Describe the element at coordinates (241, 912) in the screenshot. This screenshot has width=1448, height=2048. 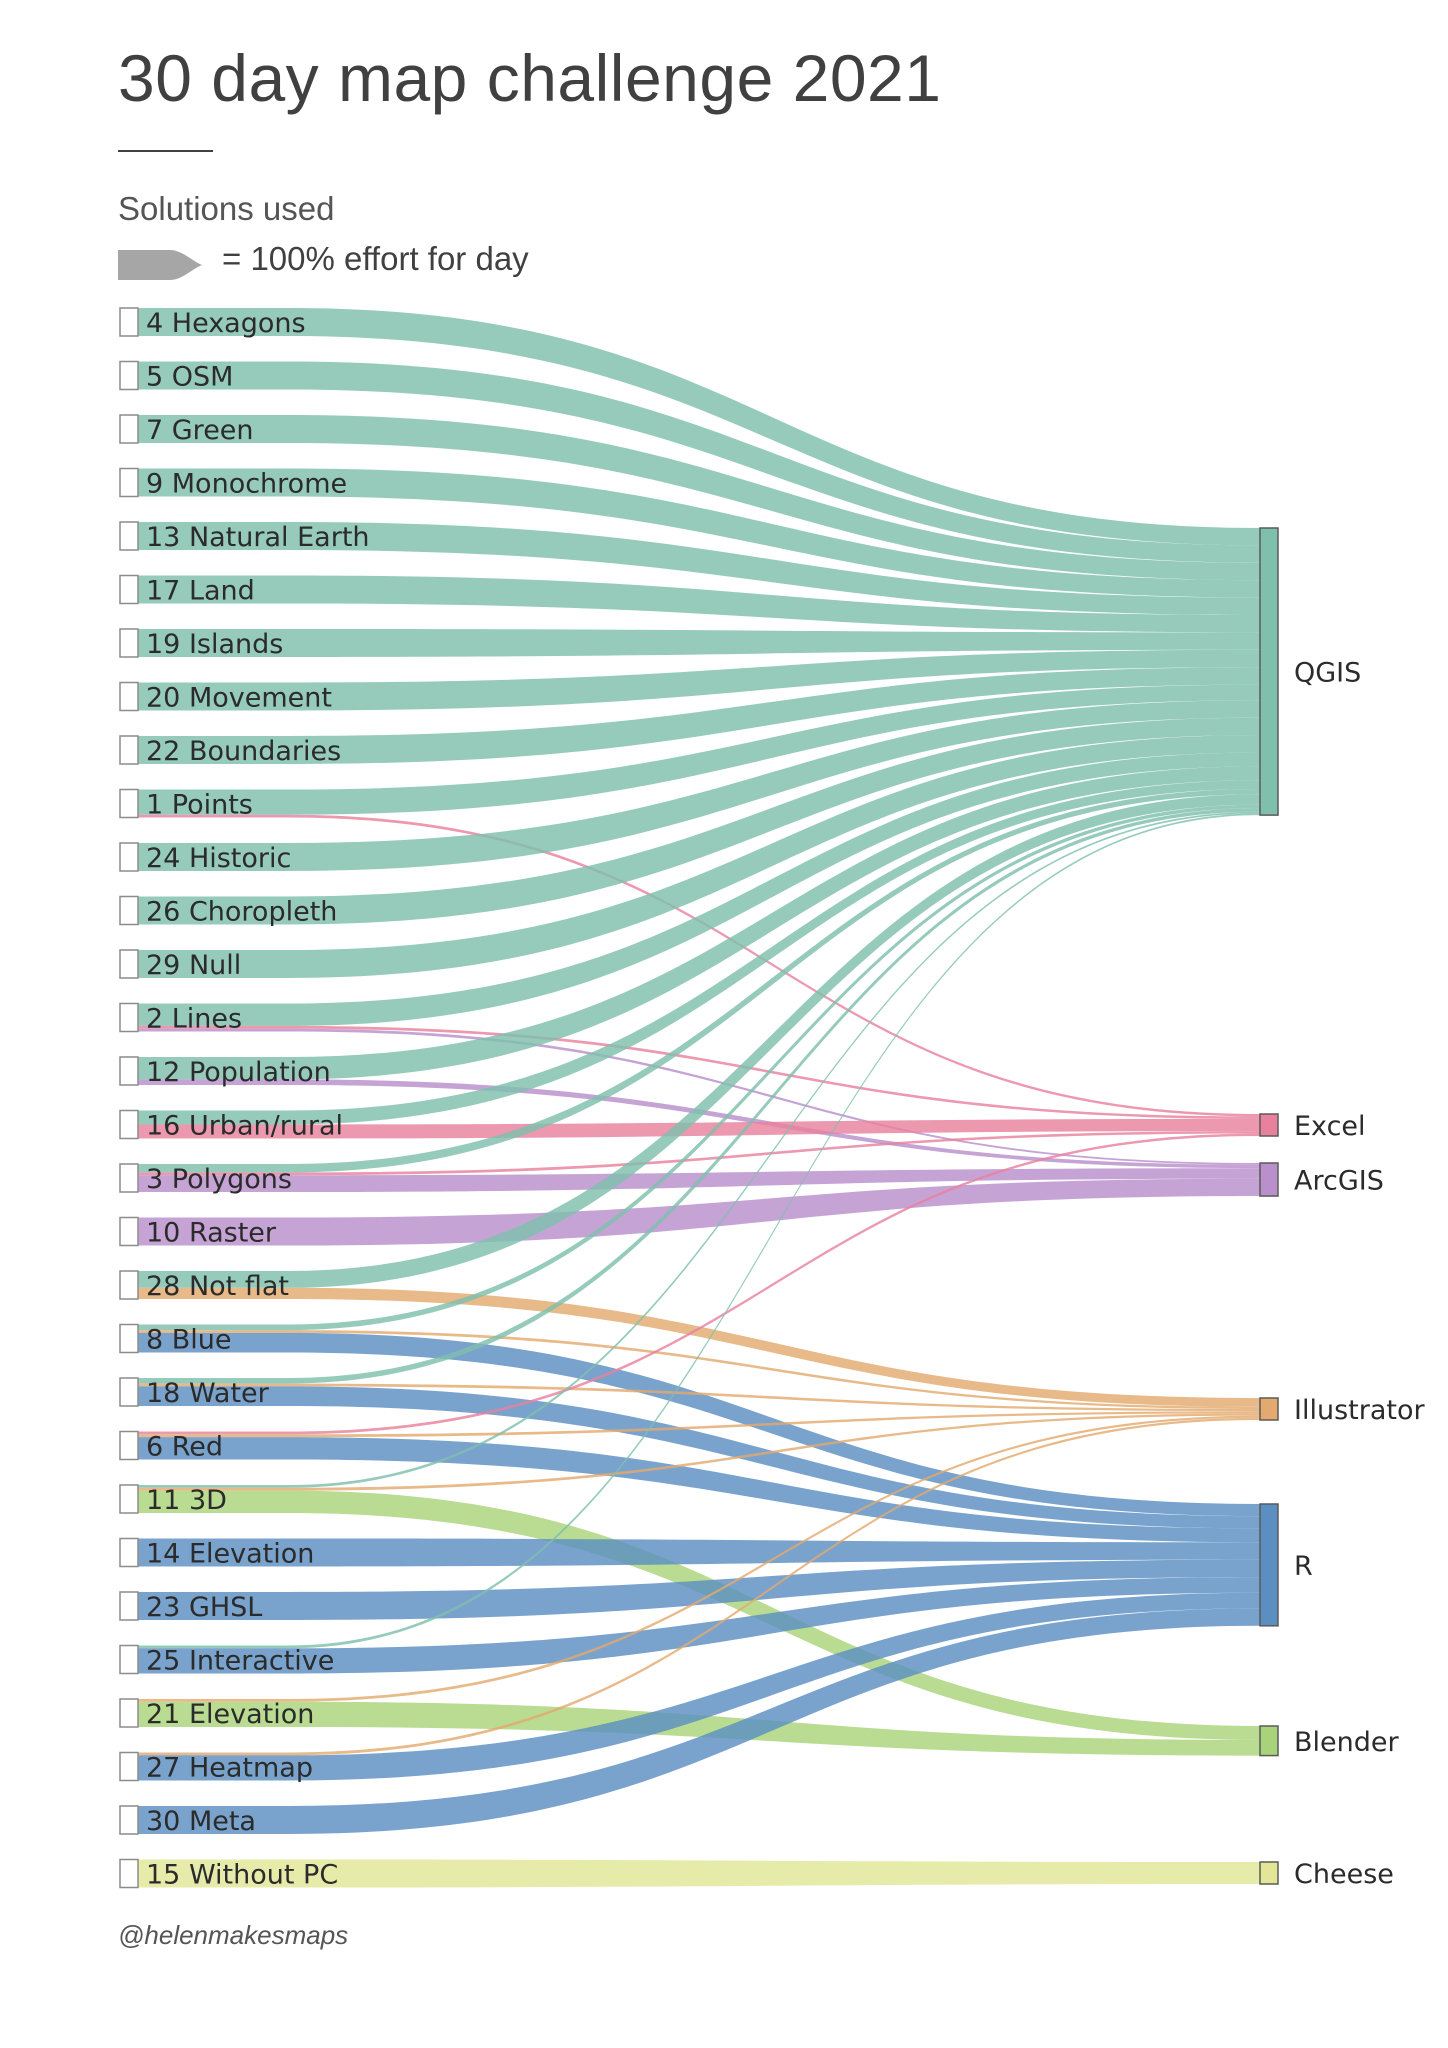
I see `day-label: 26 Choropleth` at that location.